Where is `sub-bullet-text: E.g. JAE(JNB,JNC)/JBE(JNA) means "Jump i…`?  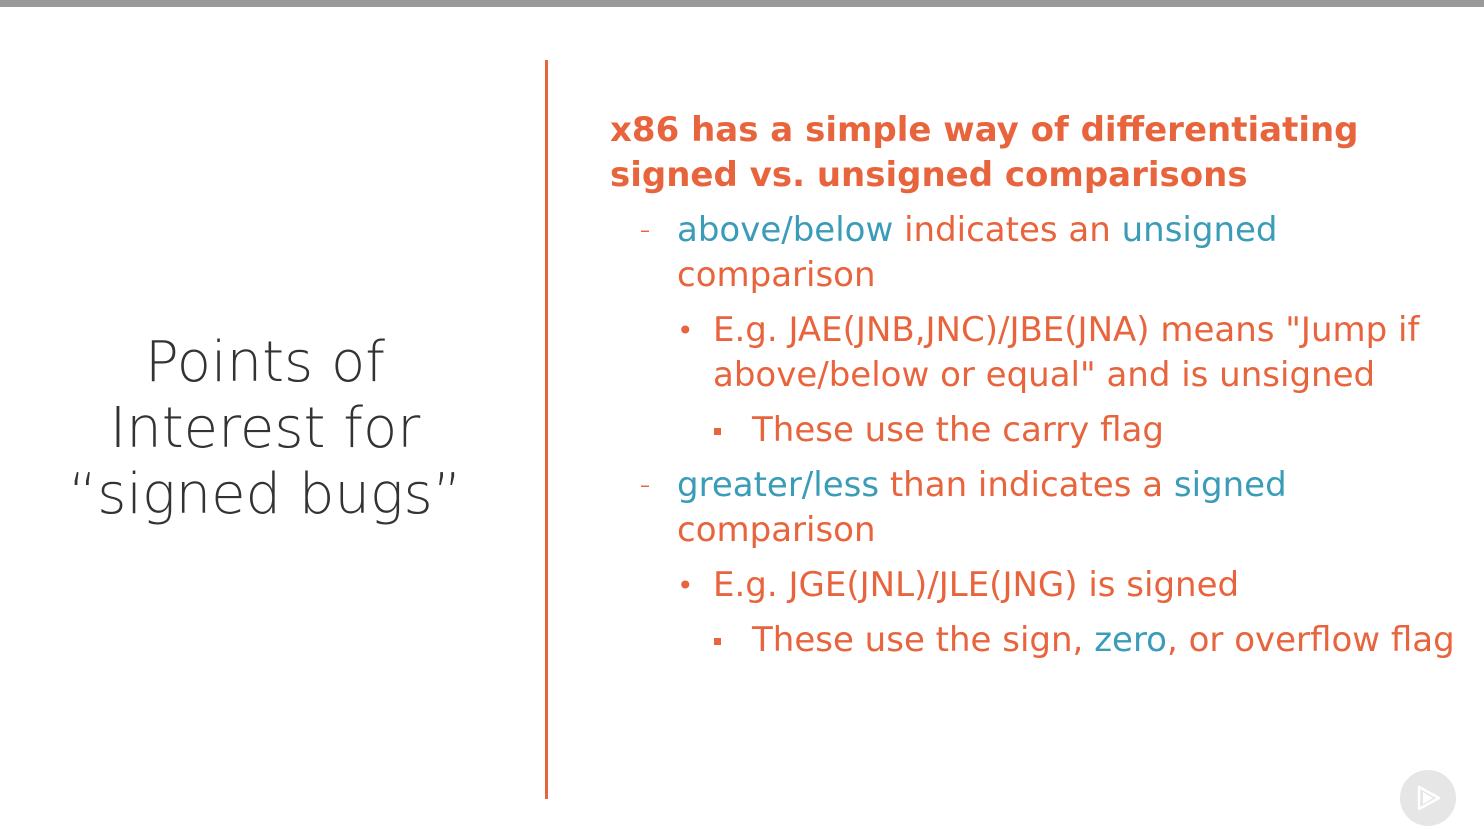 sub-bullet-text: E.g. JAE(JNB,JNC)/JBE(JNA) means "Jump i… is located at coordinates (1066, 352).